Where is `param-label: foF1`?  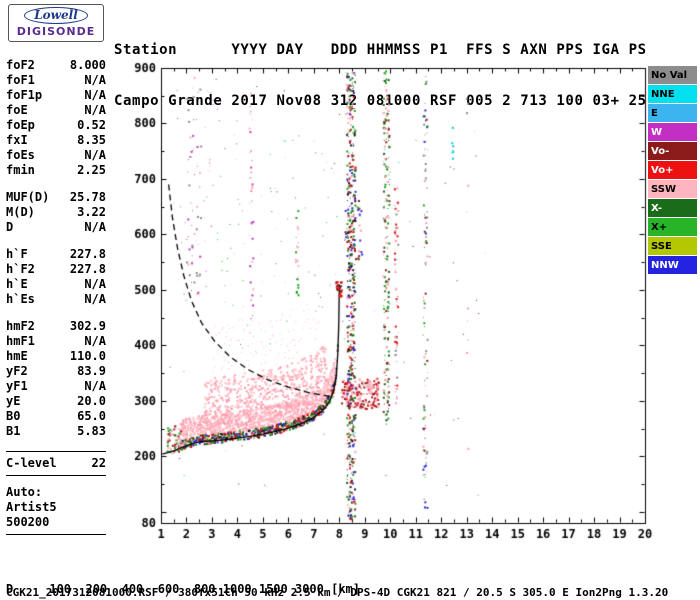
param-label: foF1 is located at coordinates (20, 80).